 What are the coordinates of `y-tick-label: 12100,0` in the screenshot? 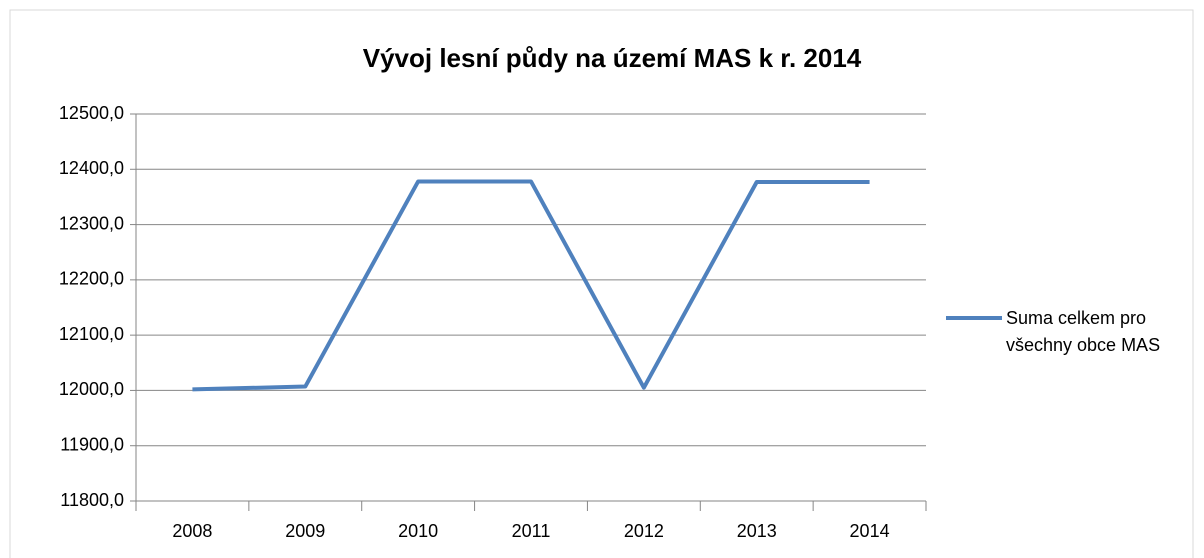 It's located at (91, 334).